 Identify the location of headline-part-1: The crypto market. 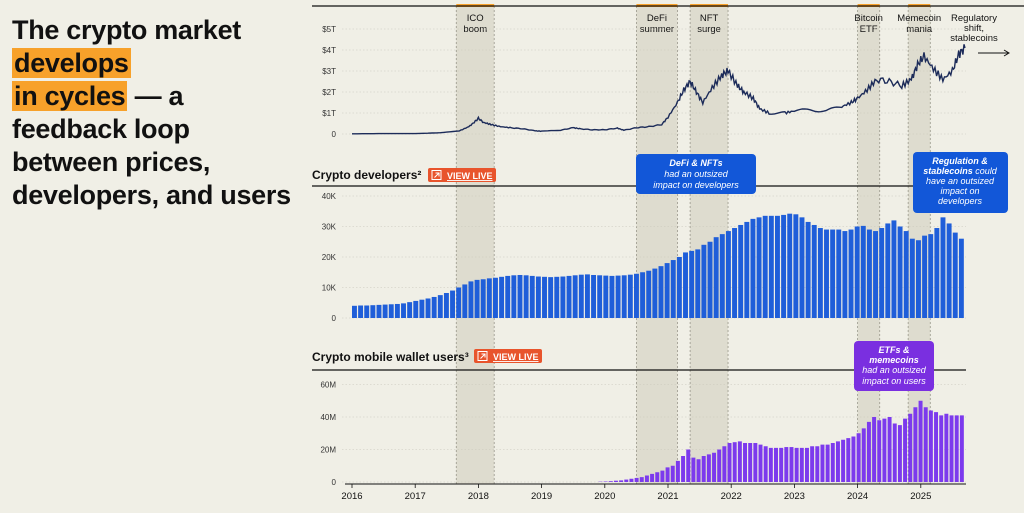
(126, 30).